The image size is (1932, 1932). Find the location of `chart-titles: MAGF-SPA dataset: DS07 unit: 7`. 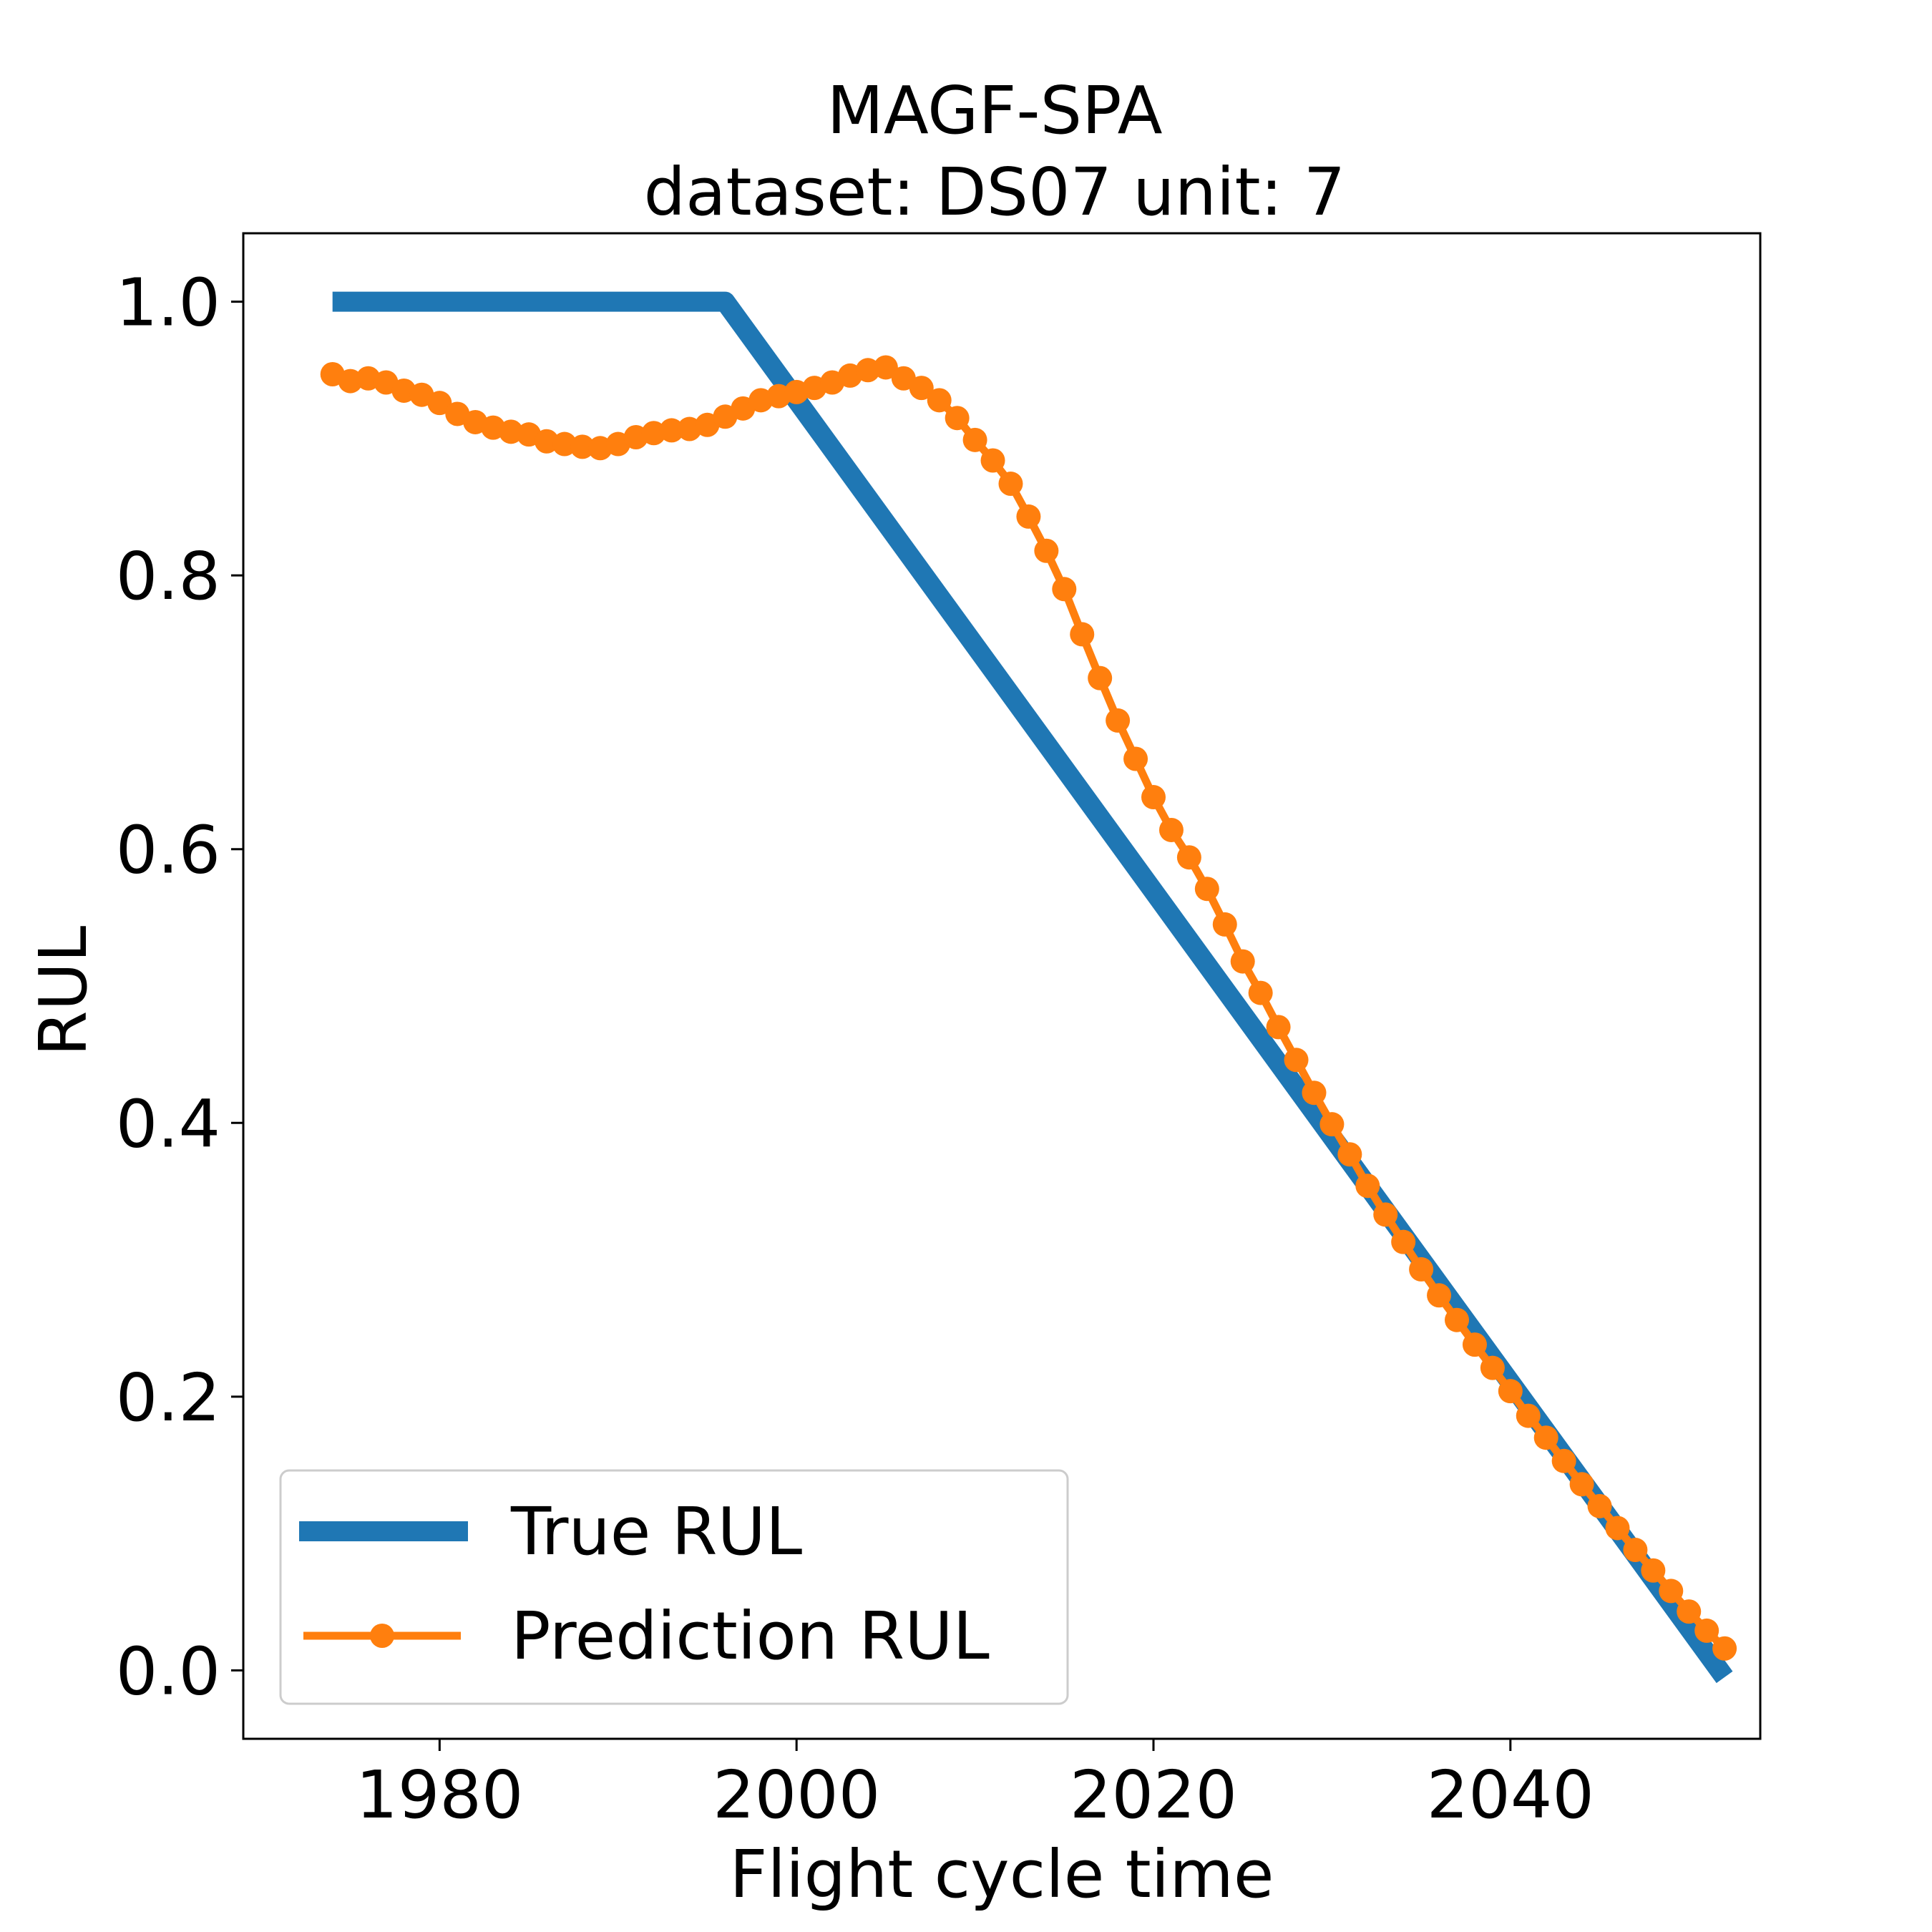

chart-titles: MAGF-SPA dataset: DS07 unit: 7 is located at coordinates (995, 151).